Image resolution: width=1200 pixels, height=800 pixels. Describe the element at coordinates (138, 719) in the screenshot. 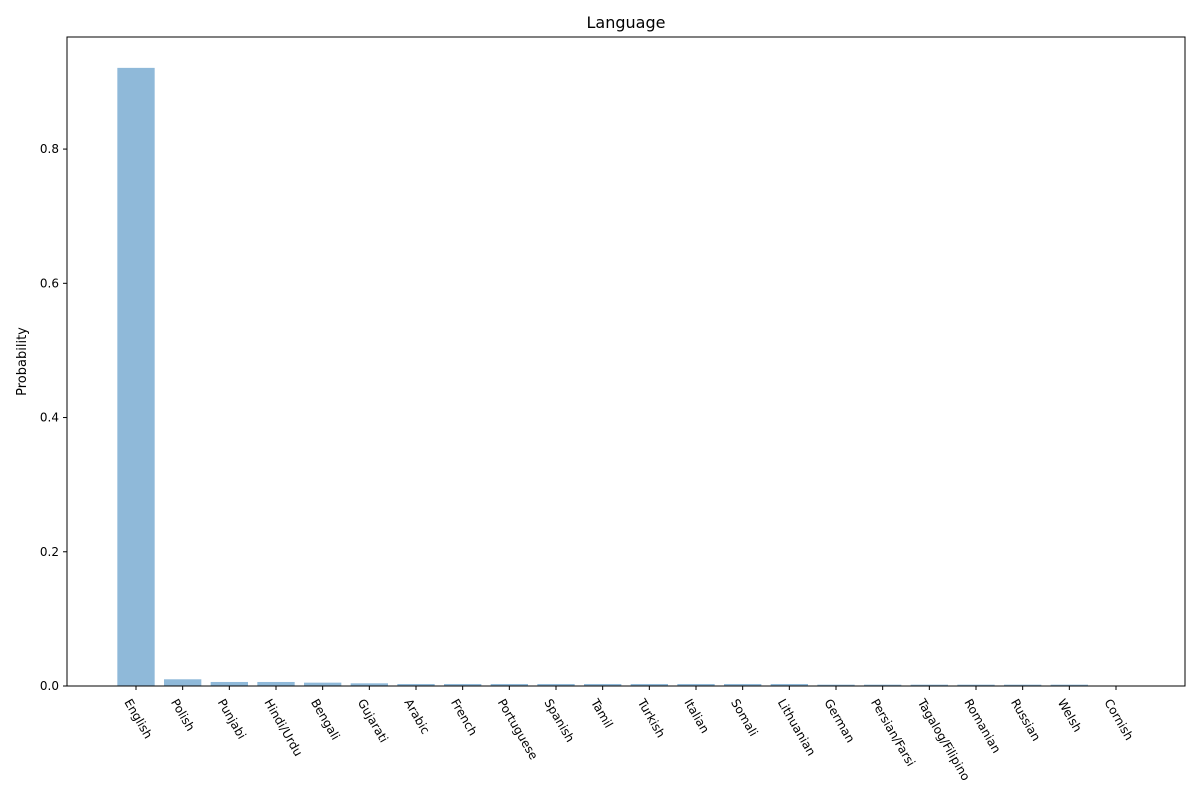

I see `x-tick-label: English` at that location.